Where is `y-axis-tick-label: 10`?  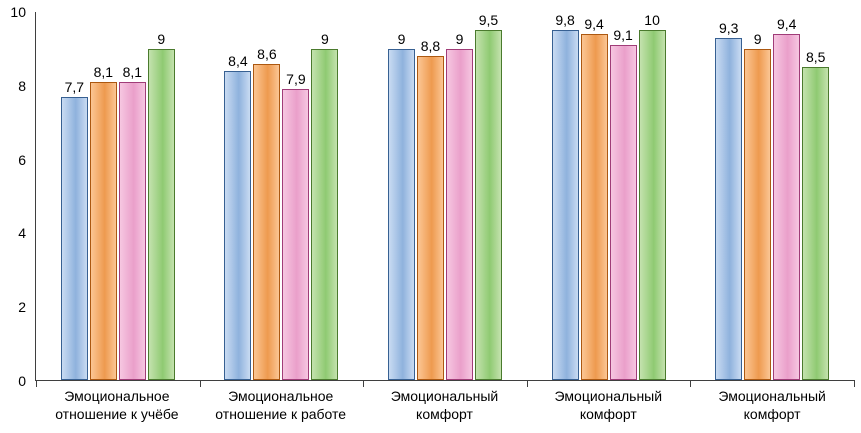 y-axis-tick-label: 10 is located at coordinates (18, 12).